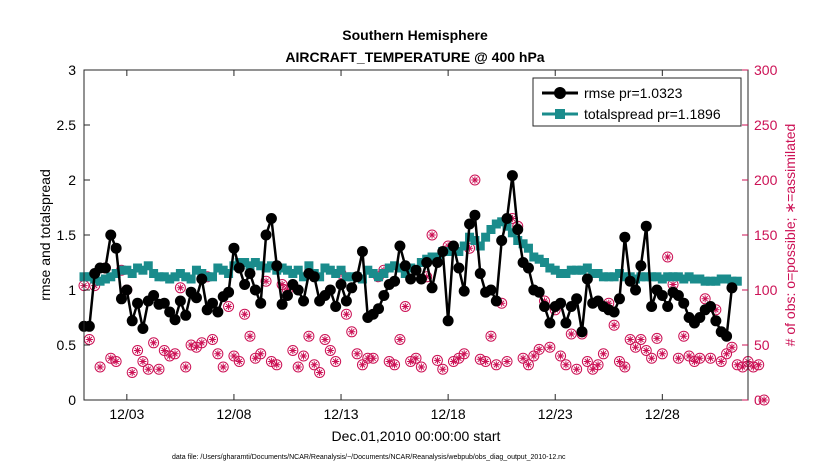  Describe the element at coordinates (67, 345) in the screenshot. I see `y-left-tick-label: 0.5` at that location.